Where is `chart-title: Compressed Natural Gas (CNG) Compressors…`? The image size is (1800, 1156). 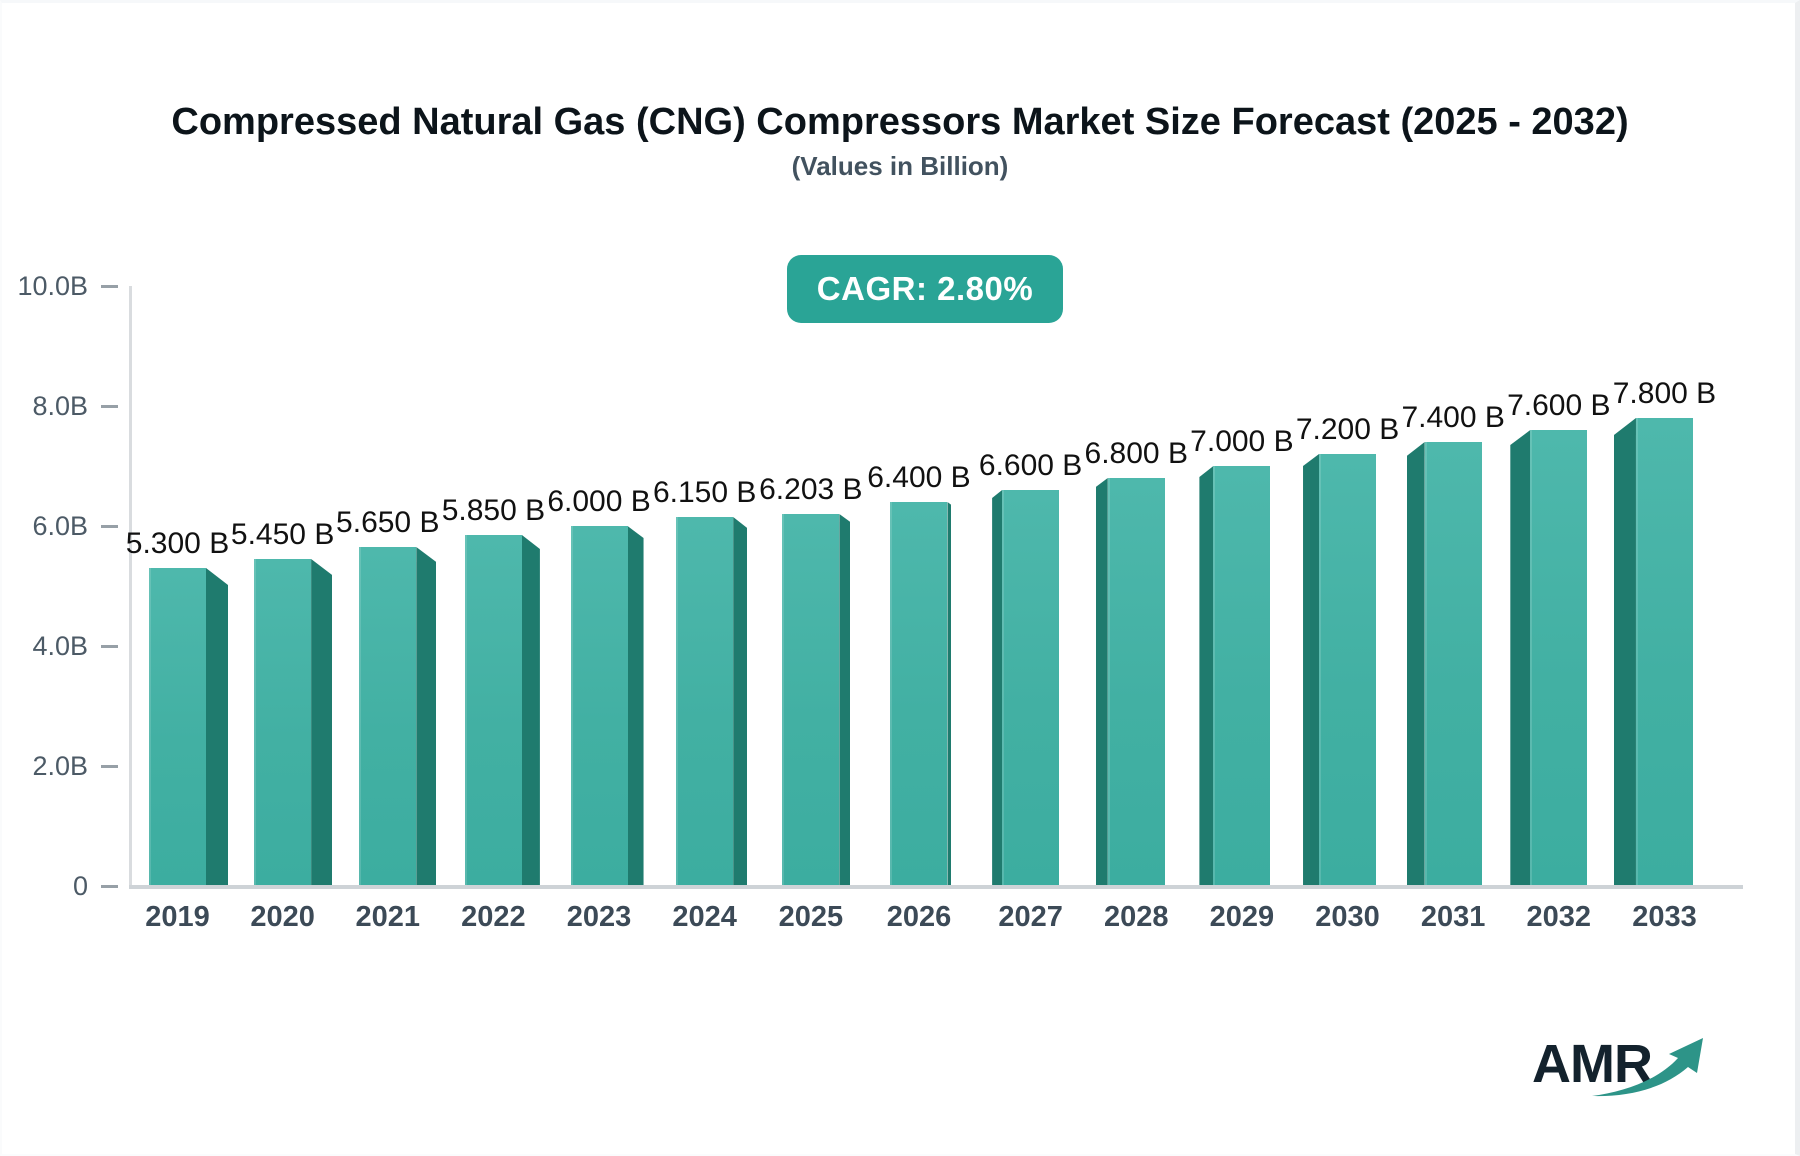
chart-title: Compressed Natural Gas (CNG) Compressors… is located at coordinates (900, 122).